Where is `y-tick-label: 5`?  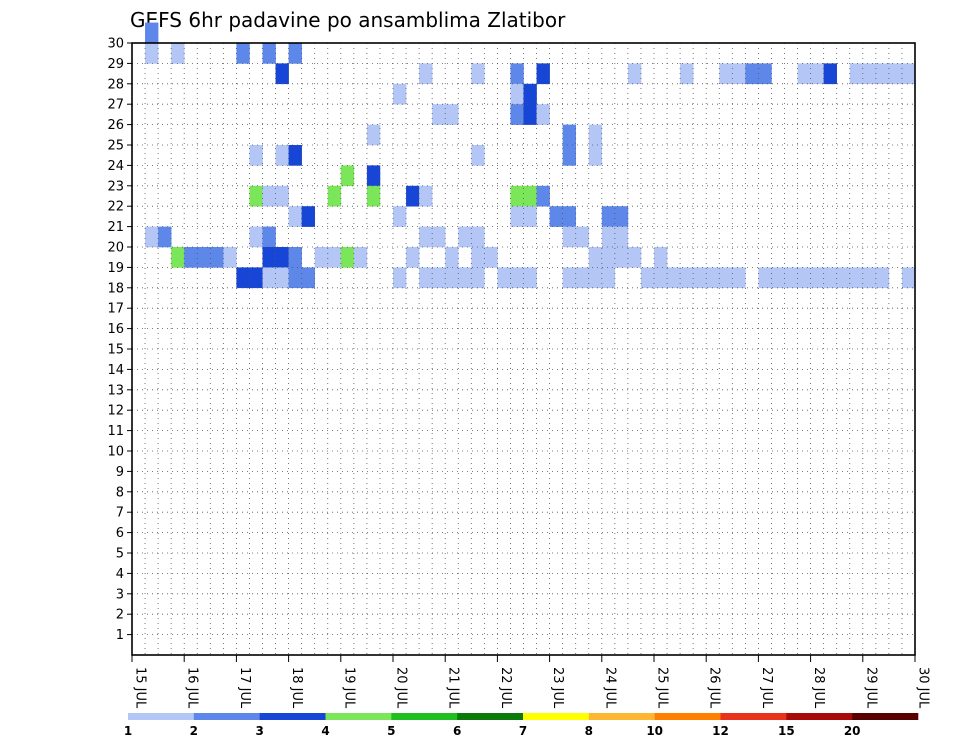 y-tick-label: 5 is located at coordinates (120, 554).